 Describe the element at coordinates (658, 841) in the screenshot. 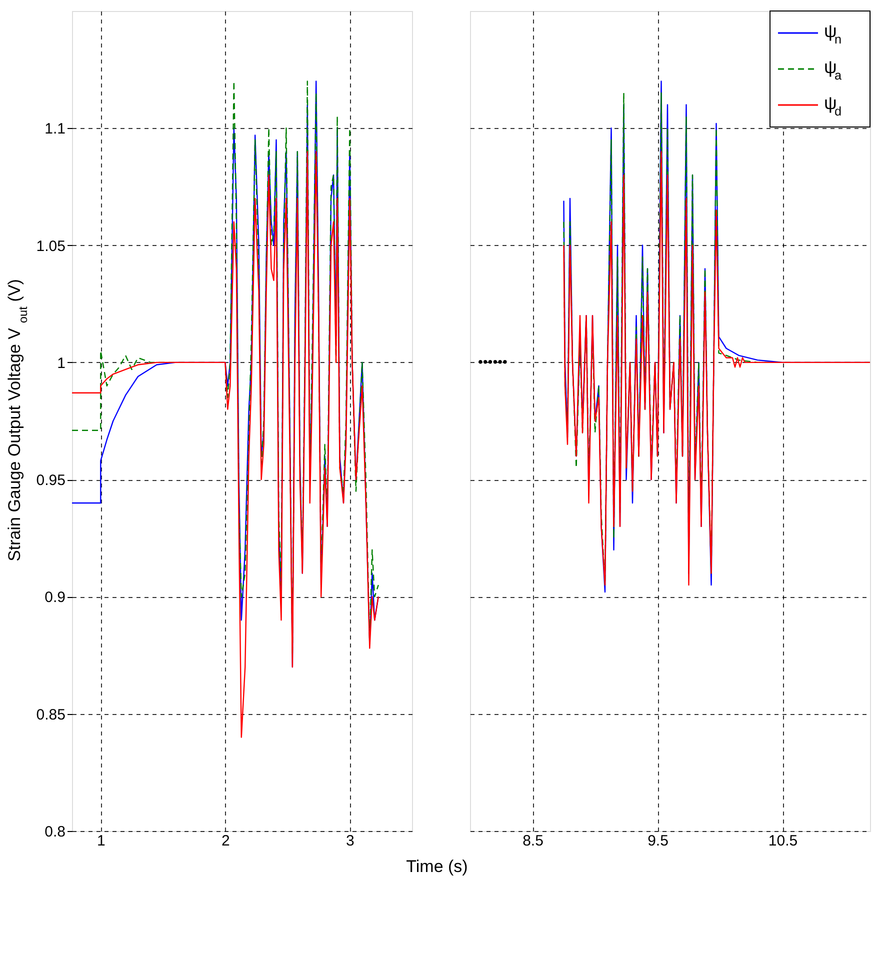

I see `x-tick-label: 9.5` at that location.